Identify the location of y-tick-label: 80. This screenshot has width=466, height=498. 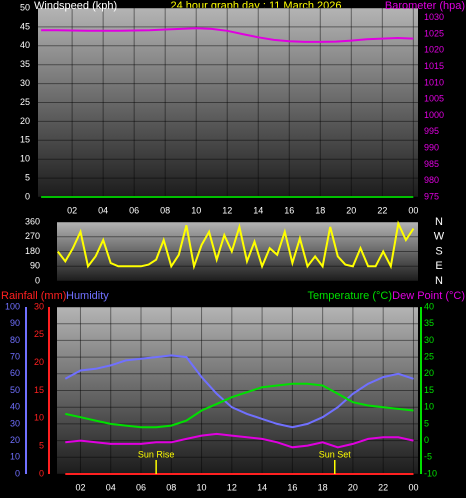
(15, 340).